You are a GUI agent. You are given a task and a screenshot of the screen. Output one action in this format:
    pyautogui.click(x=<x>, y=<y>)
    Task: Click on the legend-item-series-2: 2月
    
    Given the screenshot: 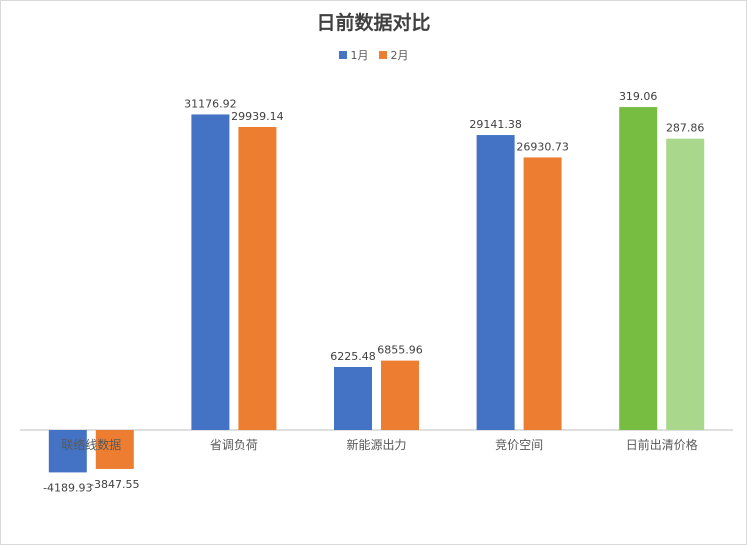 What is the action you would take?
    pyautogui.click(x=393, y=55)
    